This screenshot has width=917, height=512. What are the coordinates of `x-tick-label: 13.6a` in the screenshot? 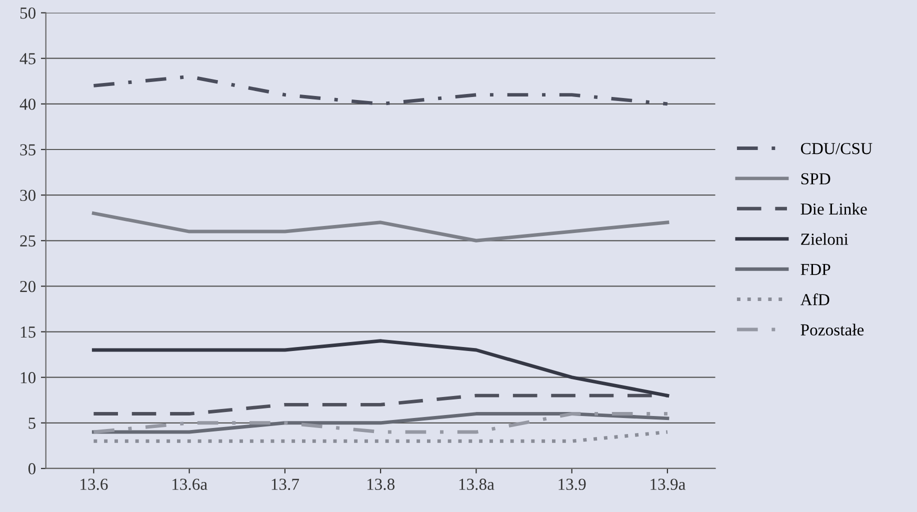 It's located at (190, 484).